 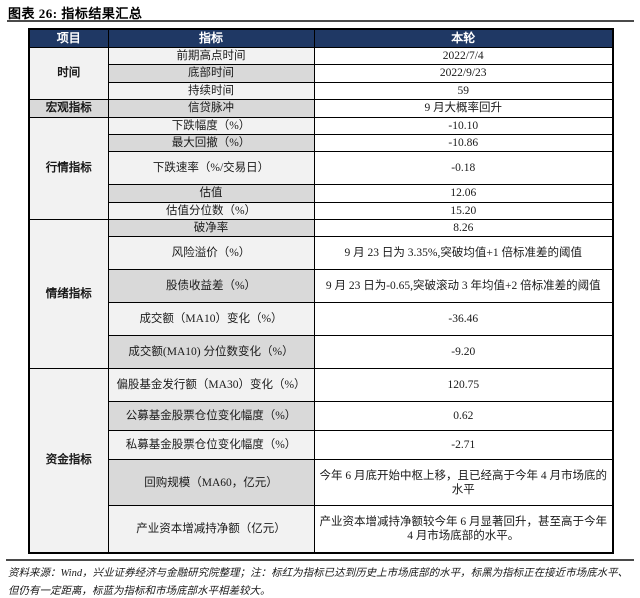 I want to click on value-cell: 今年 6 月底开始中枢上移，且已经高于今年 4 月市场底的水平, so click(x=463, y=483).